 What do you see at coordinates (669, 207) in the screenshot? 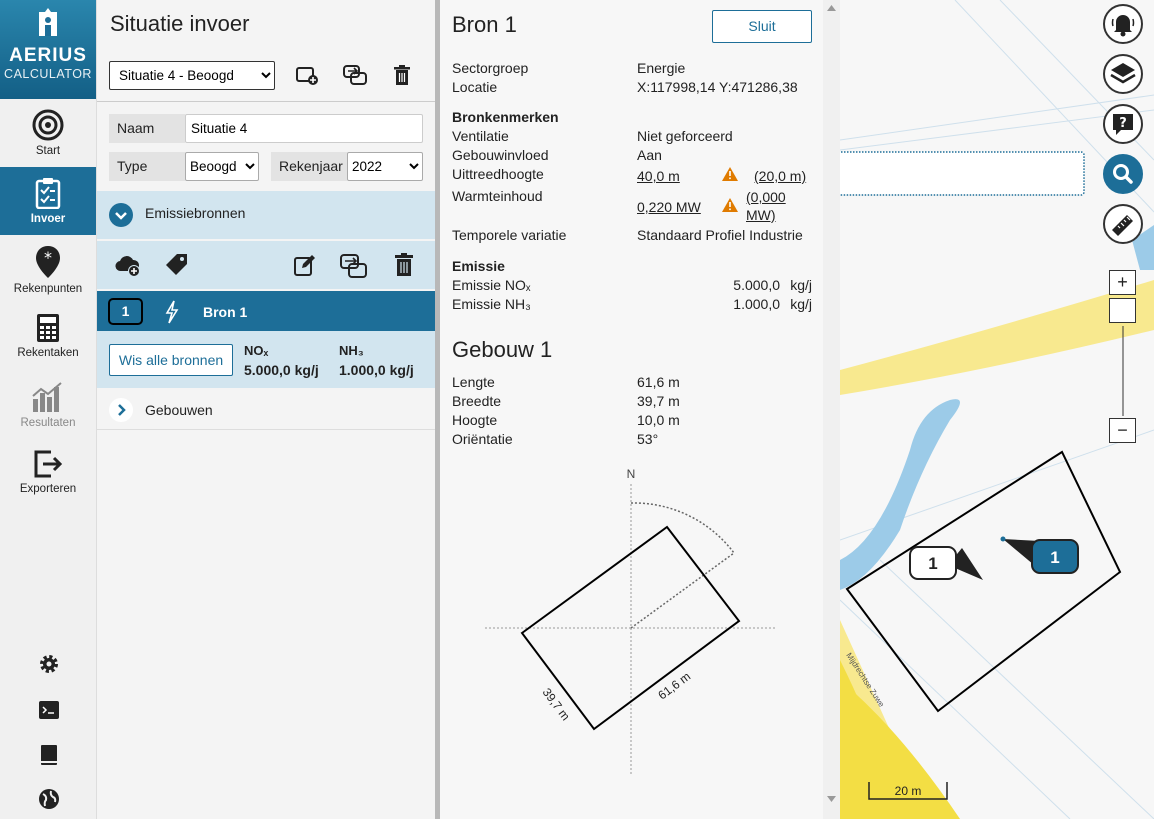
I see `warmteinhoud-value: 0,220 MW` at bounding box center [669, 207].